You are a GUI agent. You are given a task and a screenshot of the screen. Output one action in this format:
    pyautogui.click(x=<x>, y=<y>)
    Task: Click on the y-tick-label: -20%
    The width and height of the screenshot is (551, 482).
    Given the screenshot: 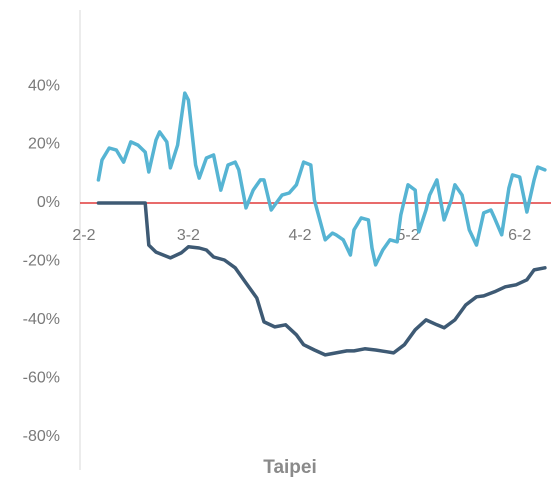 What is the action you would take?
    pyautogui.click(x=41, y=261)
    